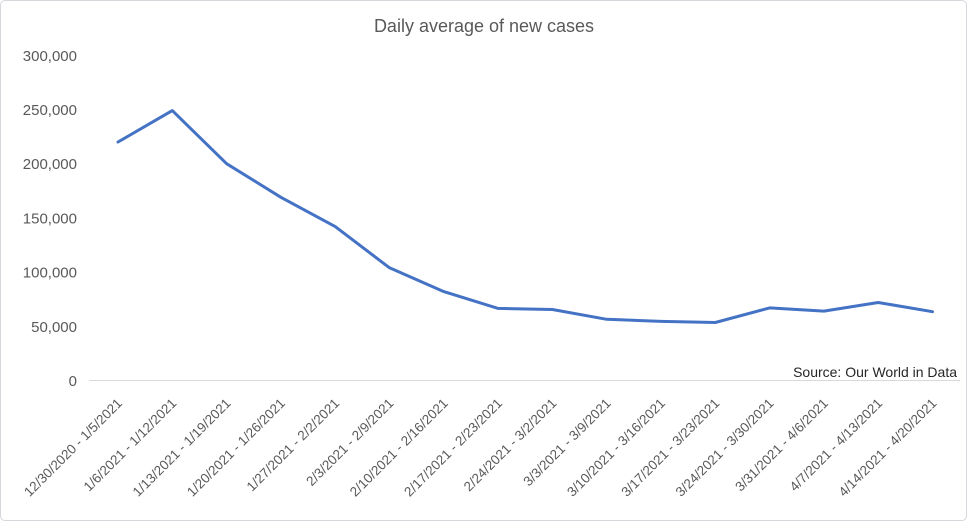  What do you see at coordinates (130, 445) in the screenshot?
I see `x-axis-tick-label: 1/6/2021 - 1/12/2021` at bounding box center [130, 445].